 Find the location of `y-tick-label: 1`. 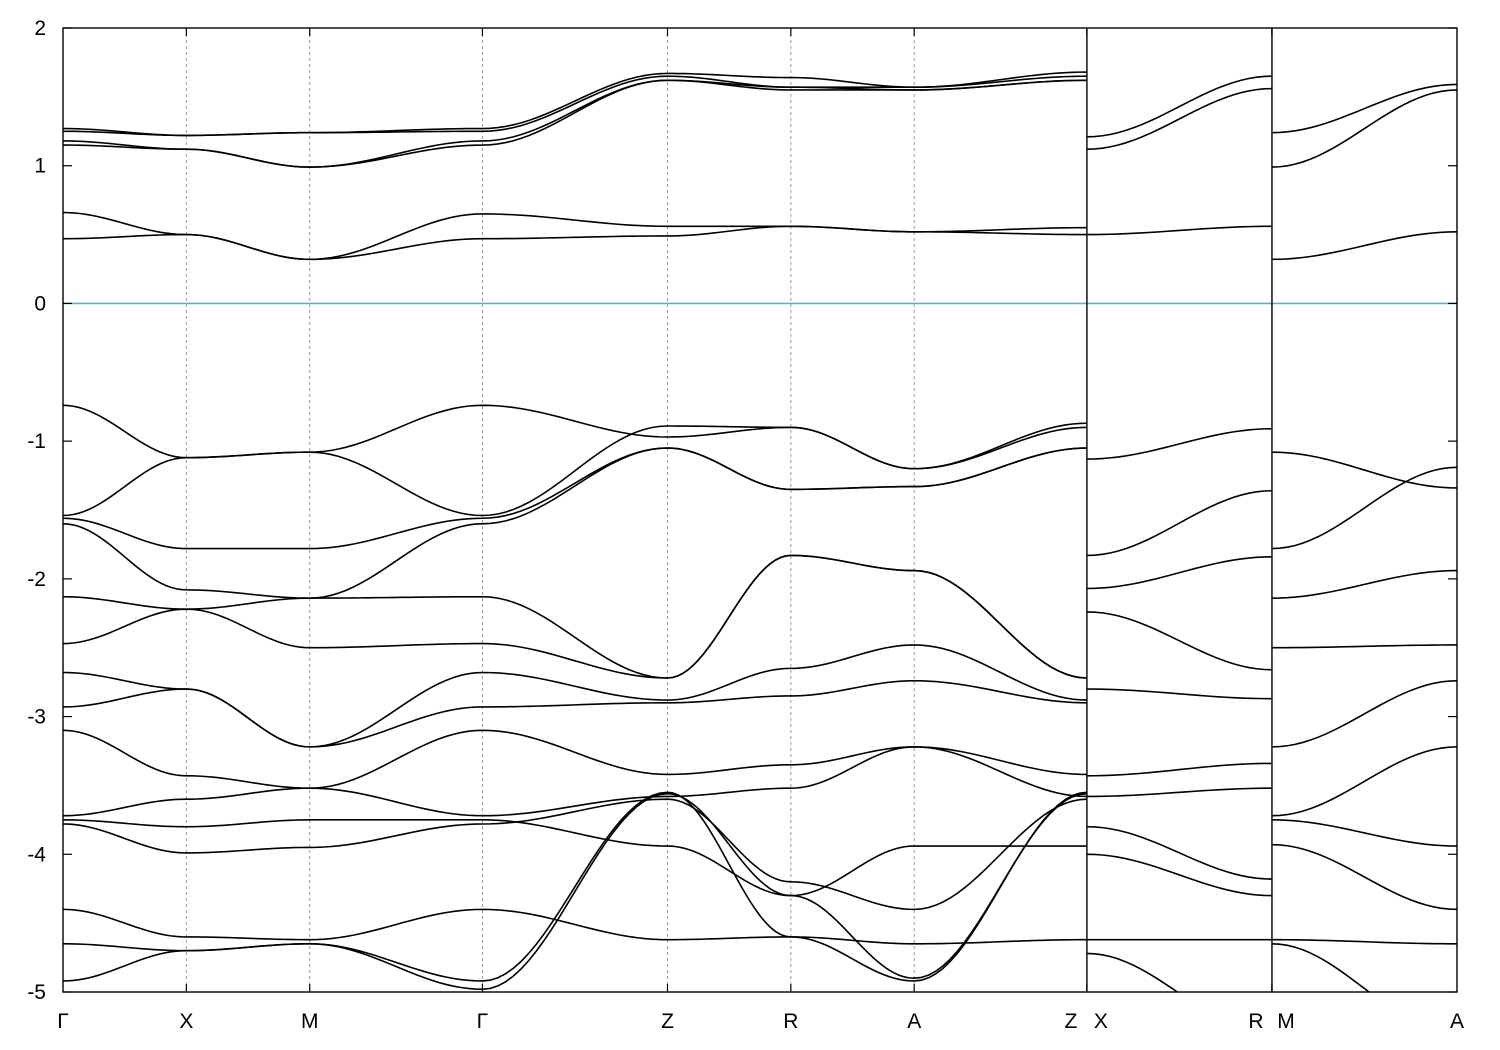

y-tick-label: 1 is located at coordinates (40, 166).